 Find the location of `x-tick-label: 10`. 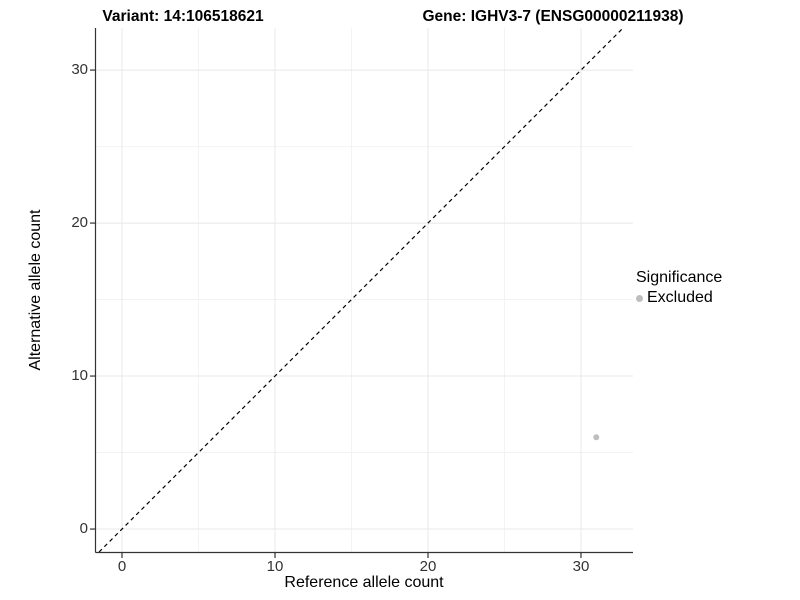

x-tick-label: 10 is located at coordinates (275, 566).